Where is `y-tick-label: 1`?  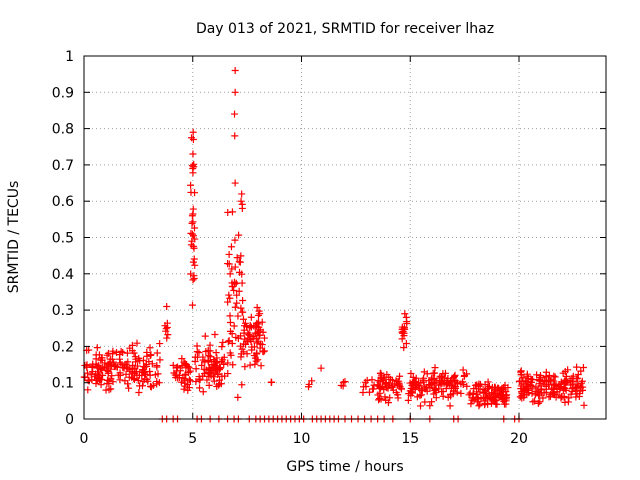 y-tick-label: 1 is located at coordinates (69, 57).